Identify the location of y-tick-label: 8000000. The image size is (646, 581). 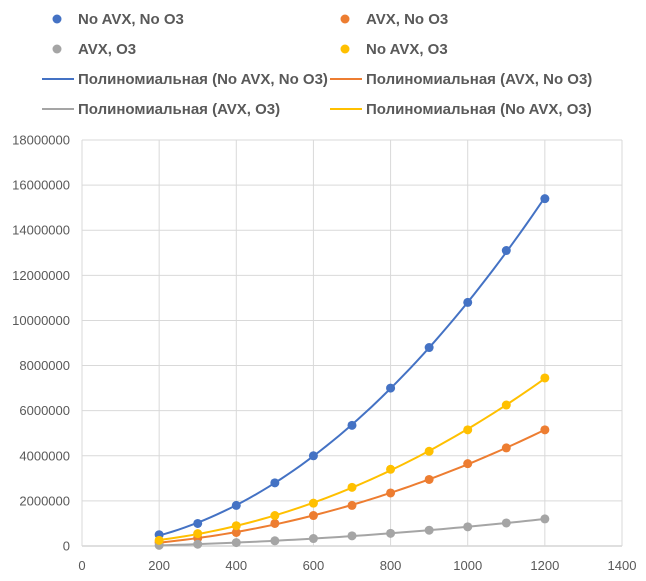
(44, 365).